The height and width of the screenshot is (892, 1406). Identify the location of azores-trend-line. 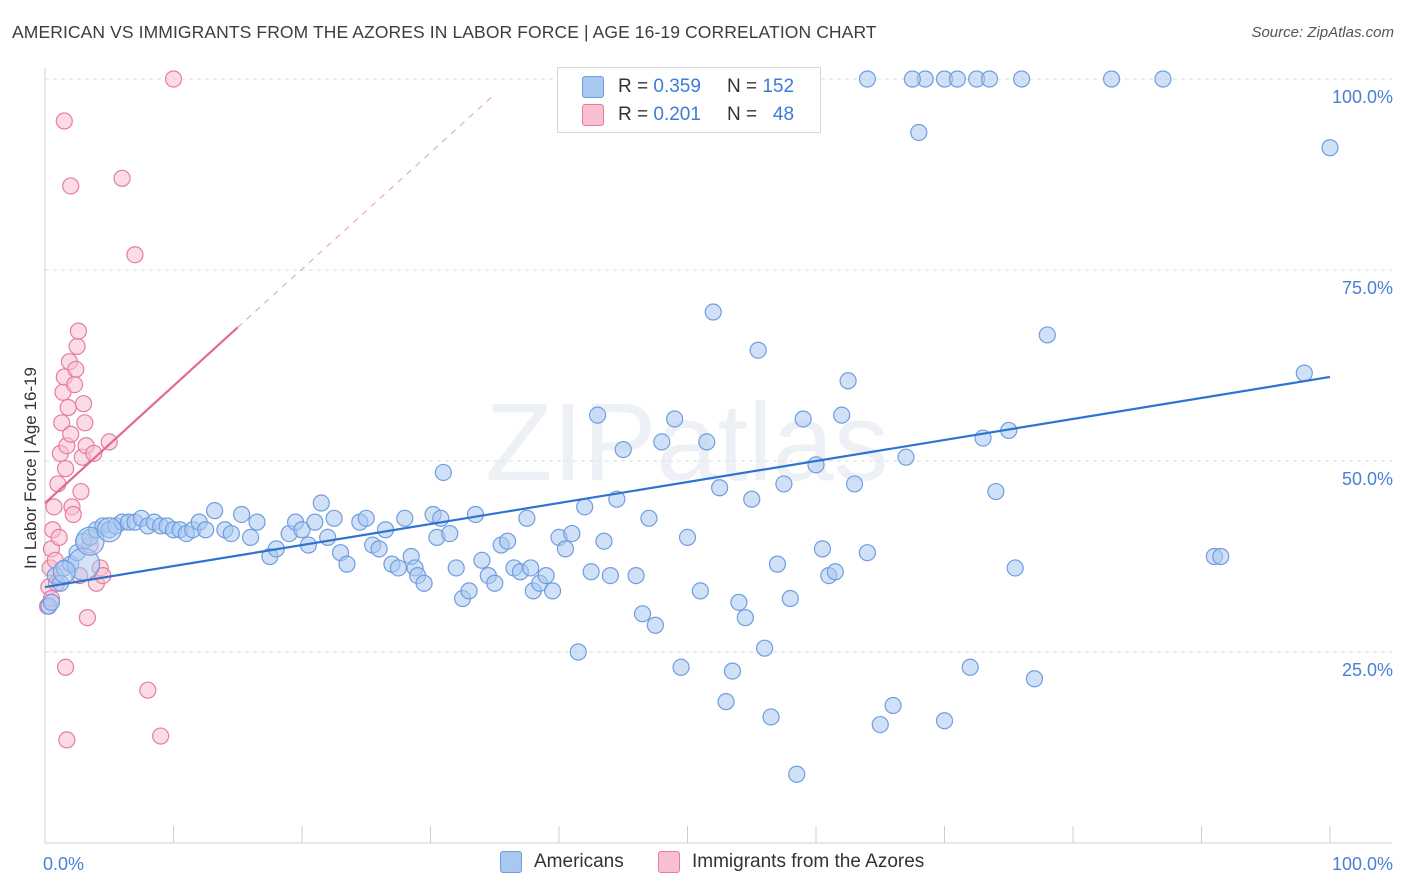
(141, 415).